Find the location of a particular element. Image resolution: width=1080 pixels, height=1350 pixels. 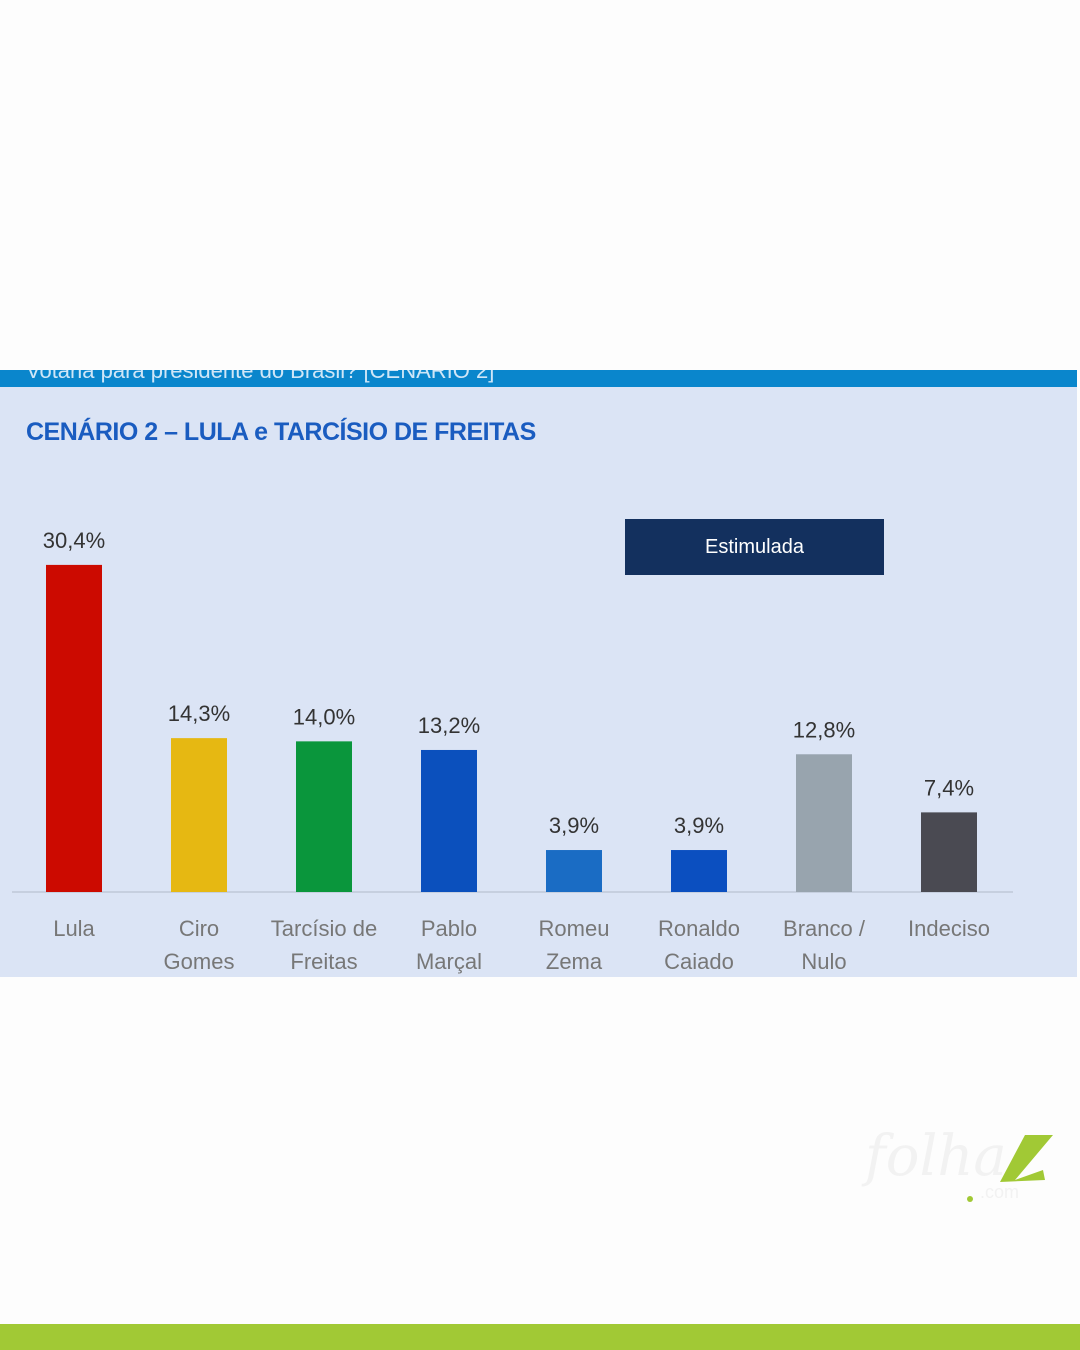

tick-label: Tarcísio de is located at coordinates (324, 928).